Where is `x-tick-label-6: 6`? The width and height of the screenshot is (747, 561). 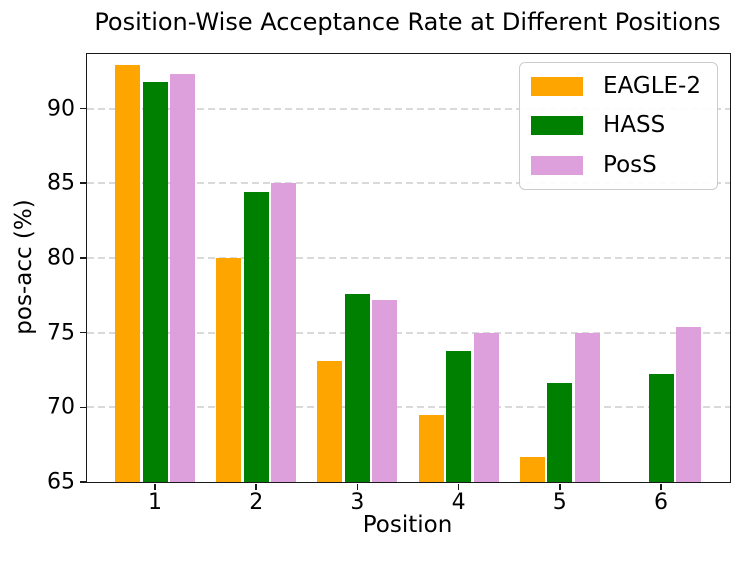 x-tick-label-6: 6 is located at coordinates (661, 502).